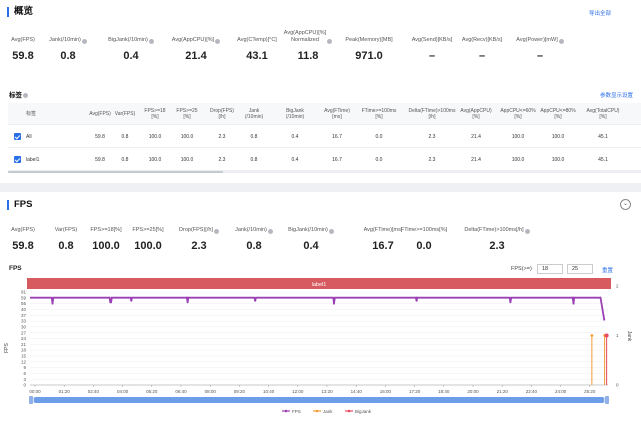  Describe the element at coordinates (444, 391) in the screenshot. I see `x-tick-label: 18:40` at that location.